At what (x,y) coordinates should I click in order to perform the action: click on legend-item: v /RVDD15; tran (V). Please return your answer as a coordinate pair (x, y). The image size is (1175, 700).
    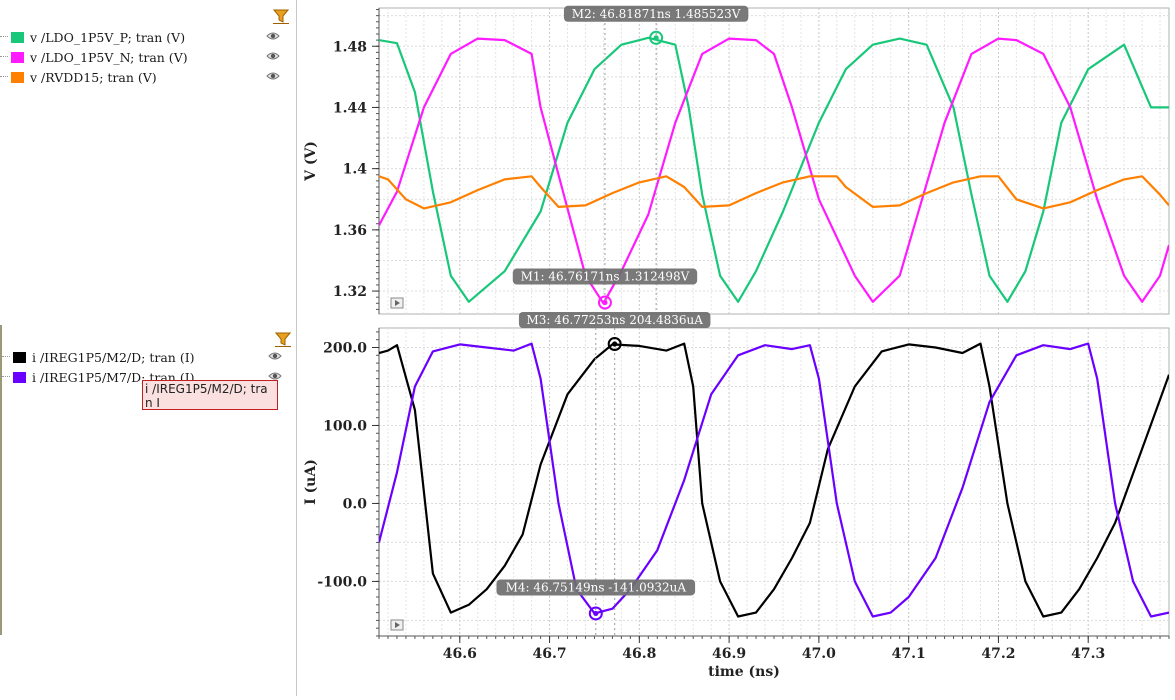
    Looking at the image, I should click on (145, 77).